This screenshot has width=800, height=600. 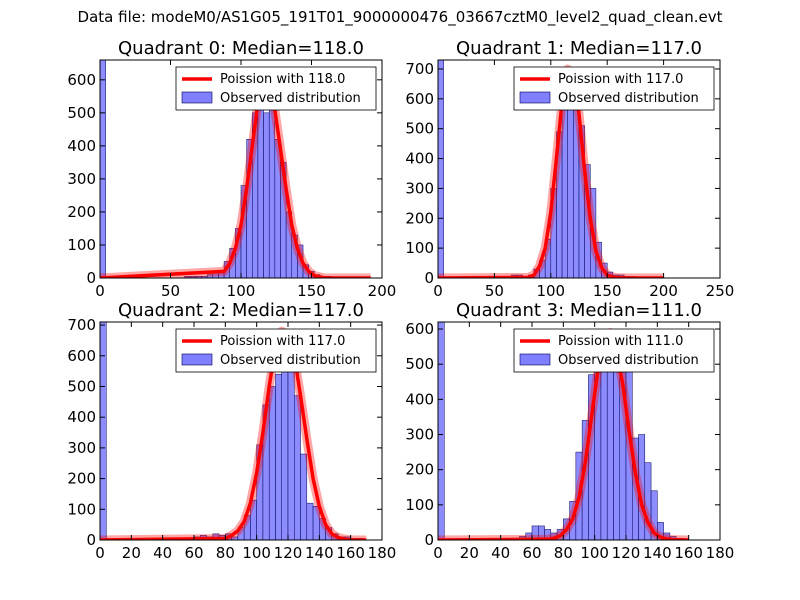 What do you see at coordinates (579, 310) in the screenshot?
I see `panel-title: Quadrant 3: Median=111.0` at bounding box center [579, 310].